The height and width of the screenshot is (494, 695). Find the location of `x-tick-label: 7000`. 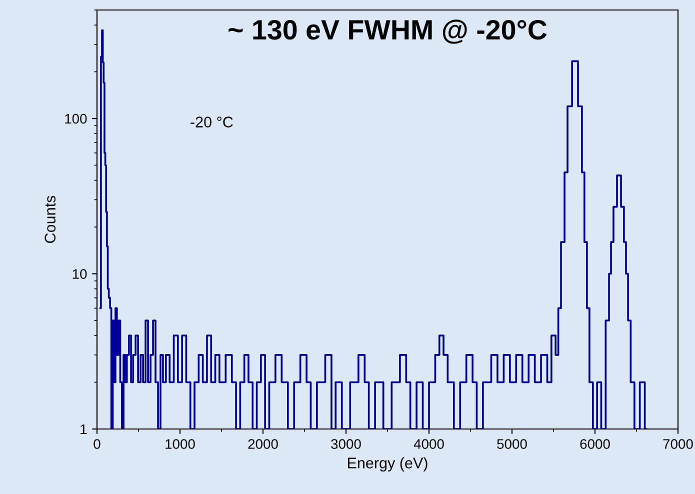

x-tick-label: 7000 is located at coordinates (678, 444).